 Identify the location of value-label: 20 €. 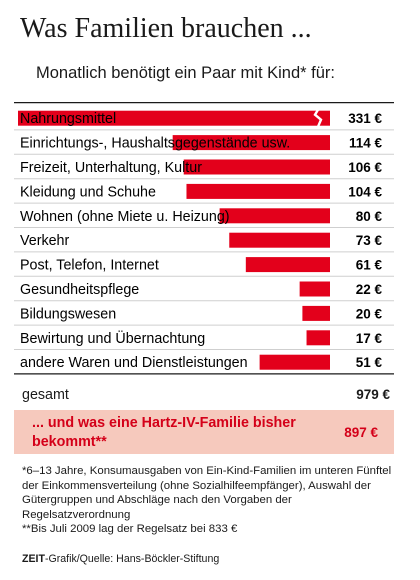
(369, 313).